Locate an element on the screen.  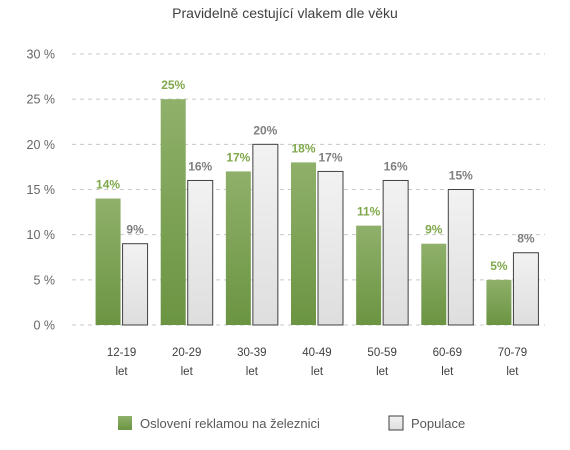
legend: Oslovení reklamou na železnici Populace is located at coordinates (291, 423).